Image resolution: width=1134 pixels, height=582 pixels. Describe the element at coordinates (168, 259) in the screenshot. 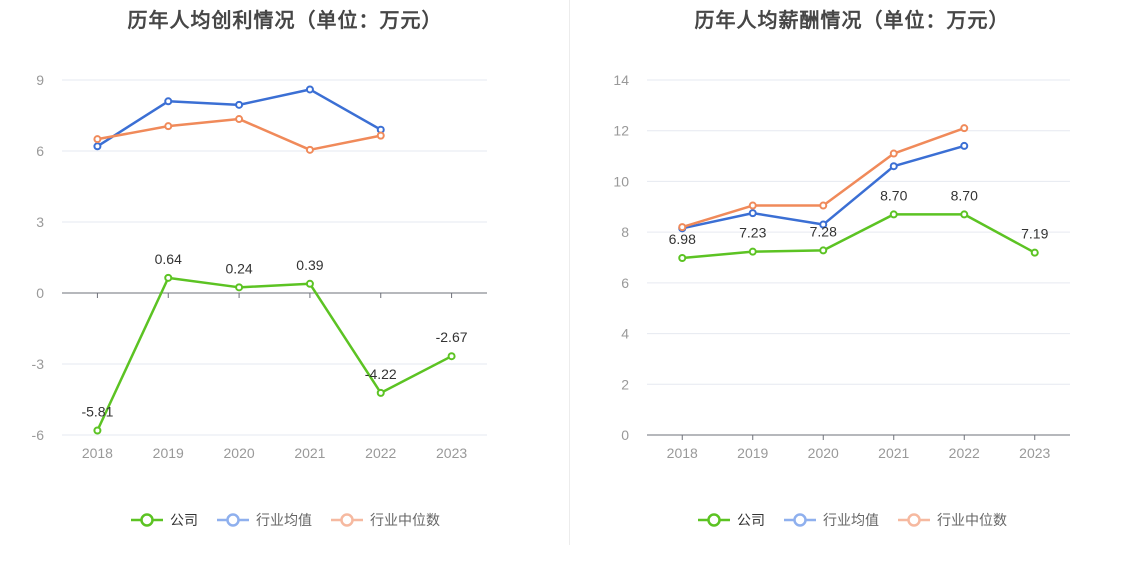

I see `data-label: 0.64` at that location.